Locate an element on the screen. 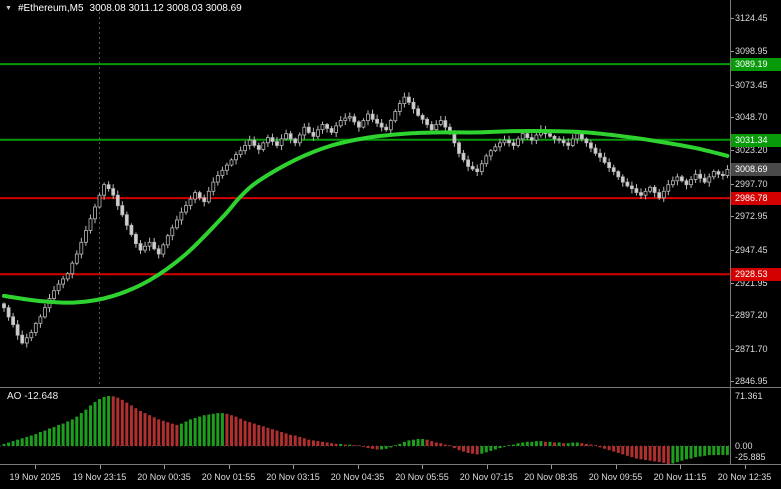 This screenshot has height=489, width=781. price-tick-label: 2846.95 is located at coordinates (751, 381).